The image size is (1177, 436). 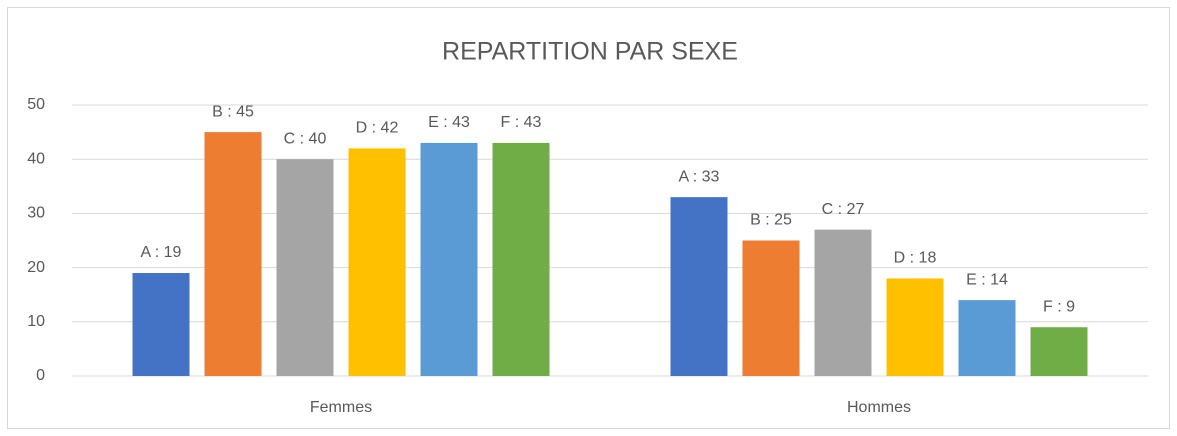 I want to click on data-label: C : 40, so click(x=305, y=138).